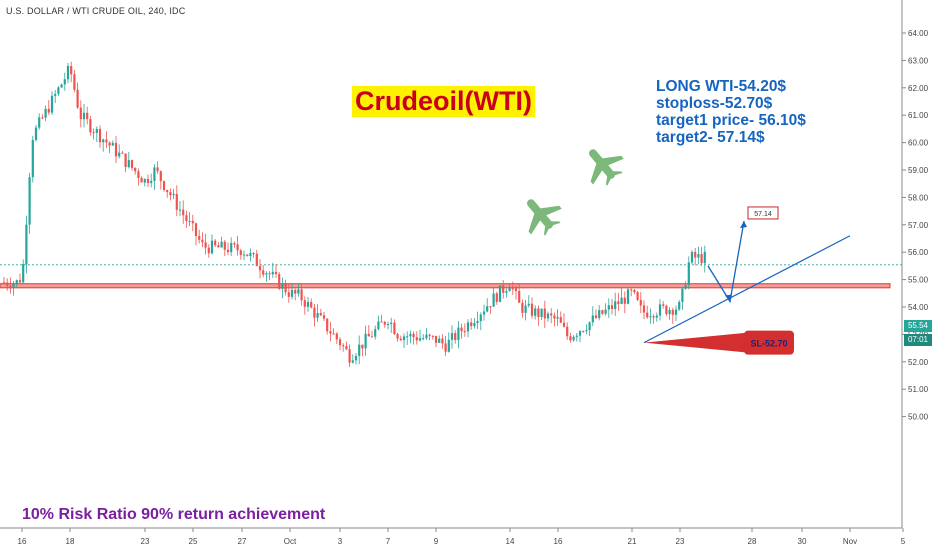 The height and width of the screenshot is (555, 932). I want to click on y-tick-label: 63.00, so click(918, 60).